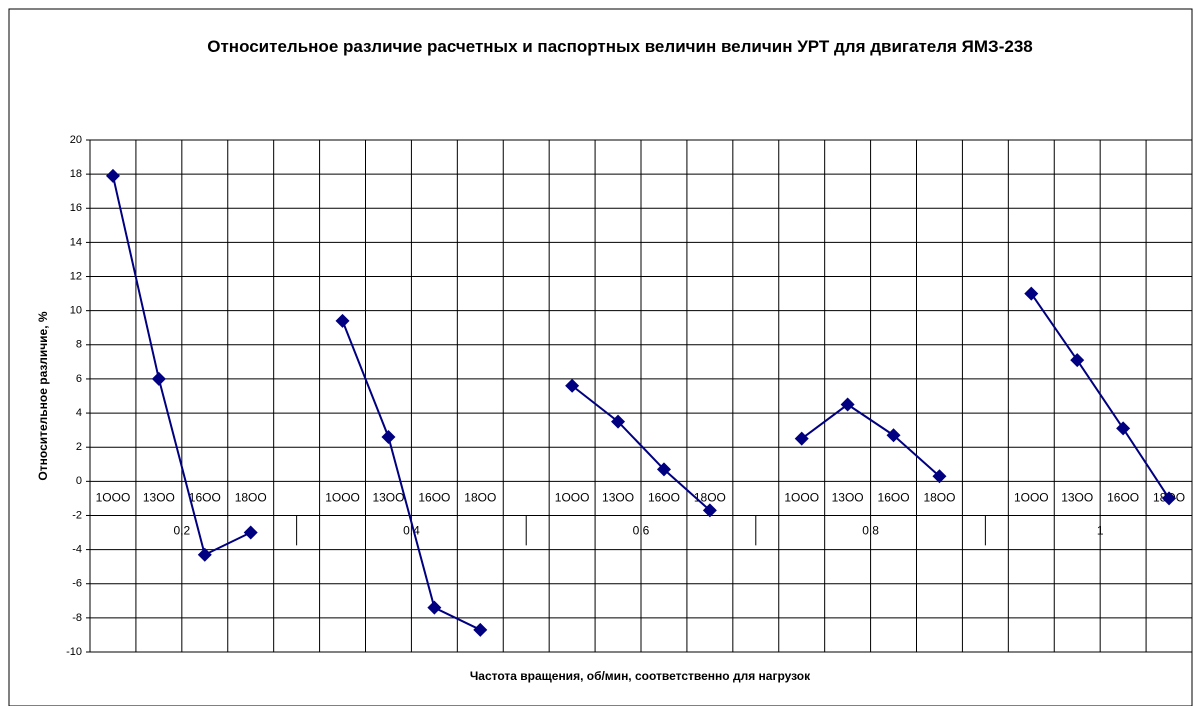 Image resolution: width=1198 pixels, height=706 pixels. Describe the element at coordinates (77, 584) in the screenshot. I see `y-tick-label: -6` at that location.